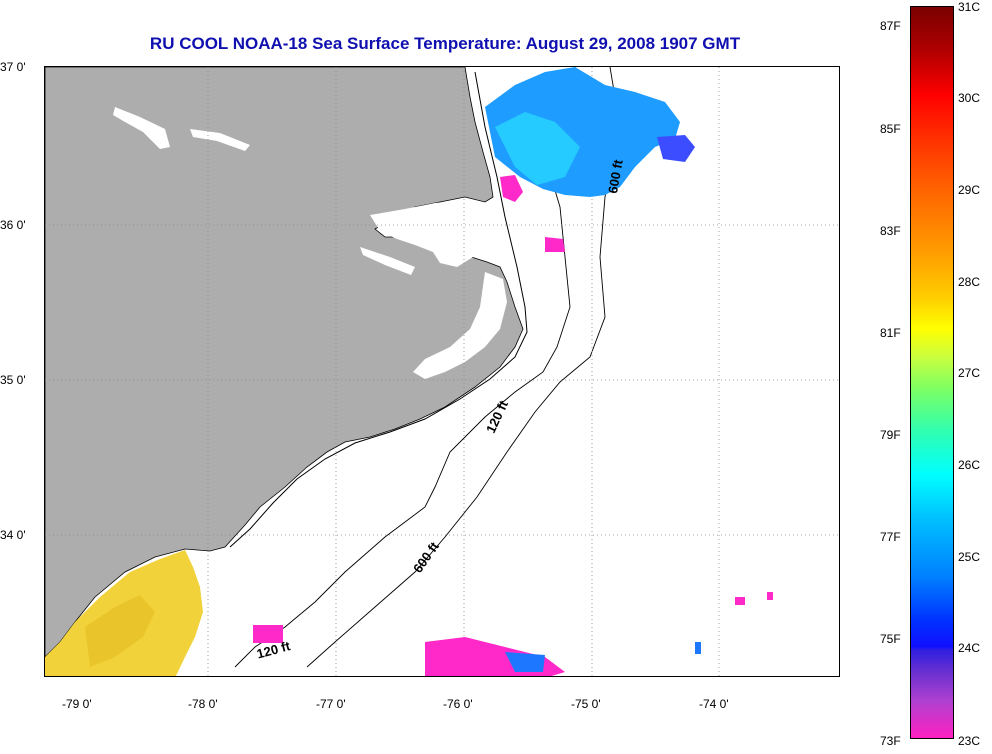 This screenshot has width=992, height=754. I want to click on sst-blue-patch-east, so click(676, 148).